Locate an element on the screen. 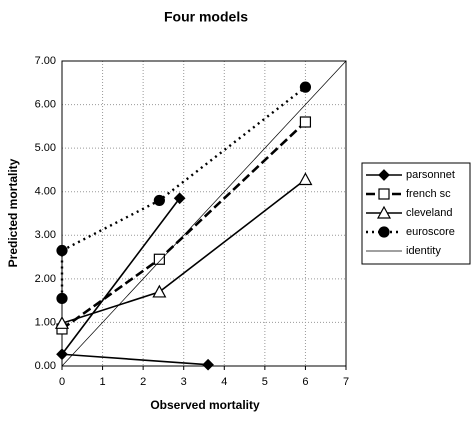 This screenshot has width=474, height=422. x-axis-label: Observed mortality is located at coordinates (205, 405).